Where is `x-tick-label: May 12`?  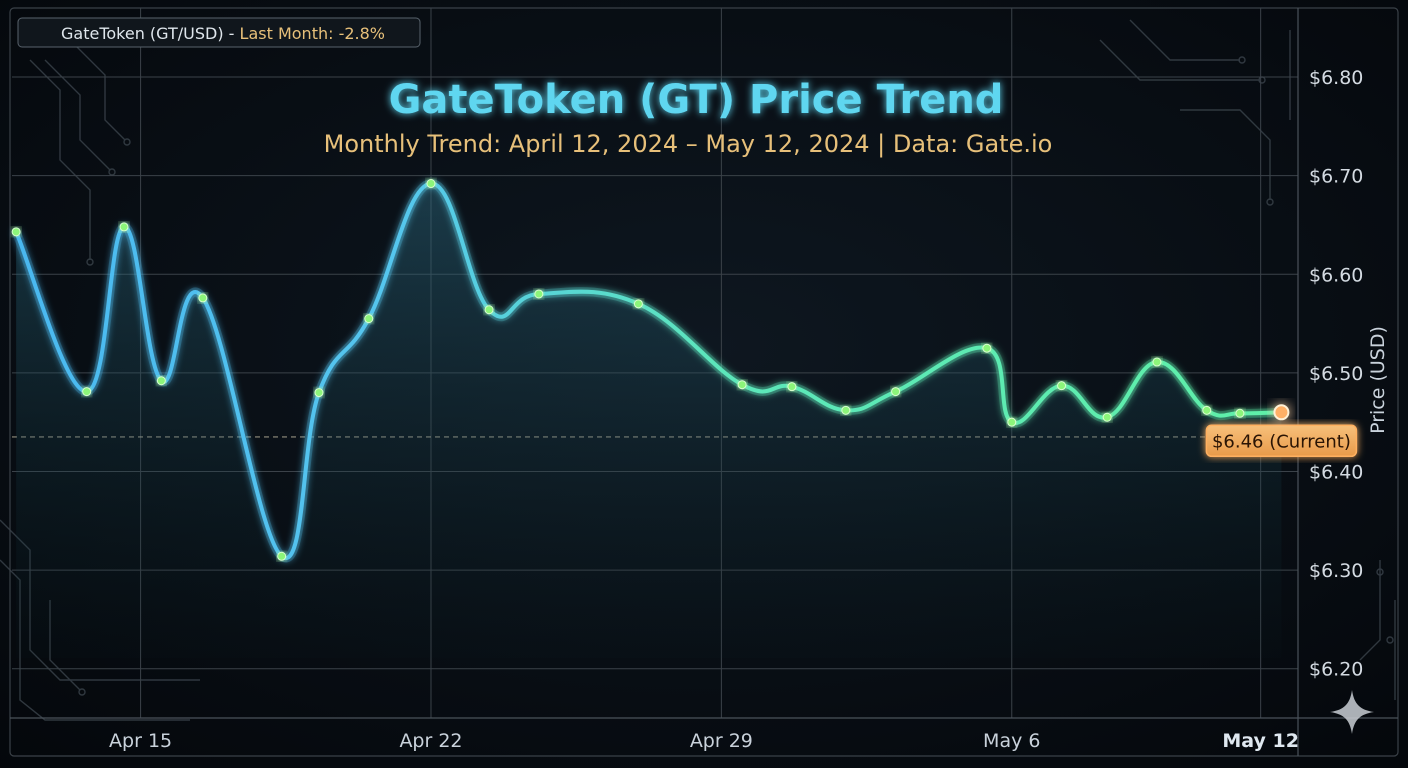 x-tick-label: May 12 is located at coordinates (1260, 741).